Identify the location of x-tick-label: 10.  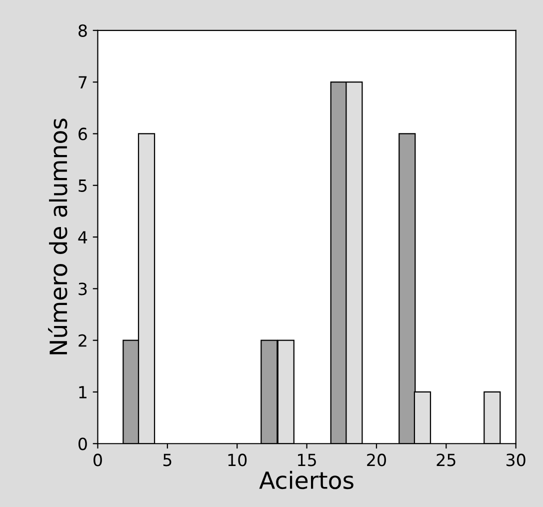
(237, 460).